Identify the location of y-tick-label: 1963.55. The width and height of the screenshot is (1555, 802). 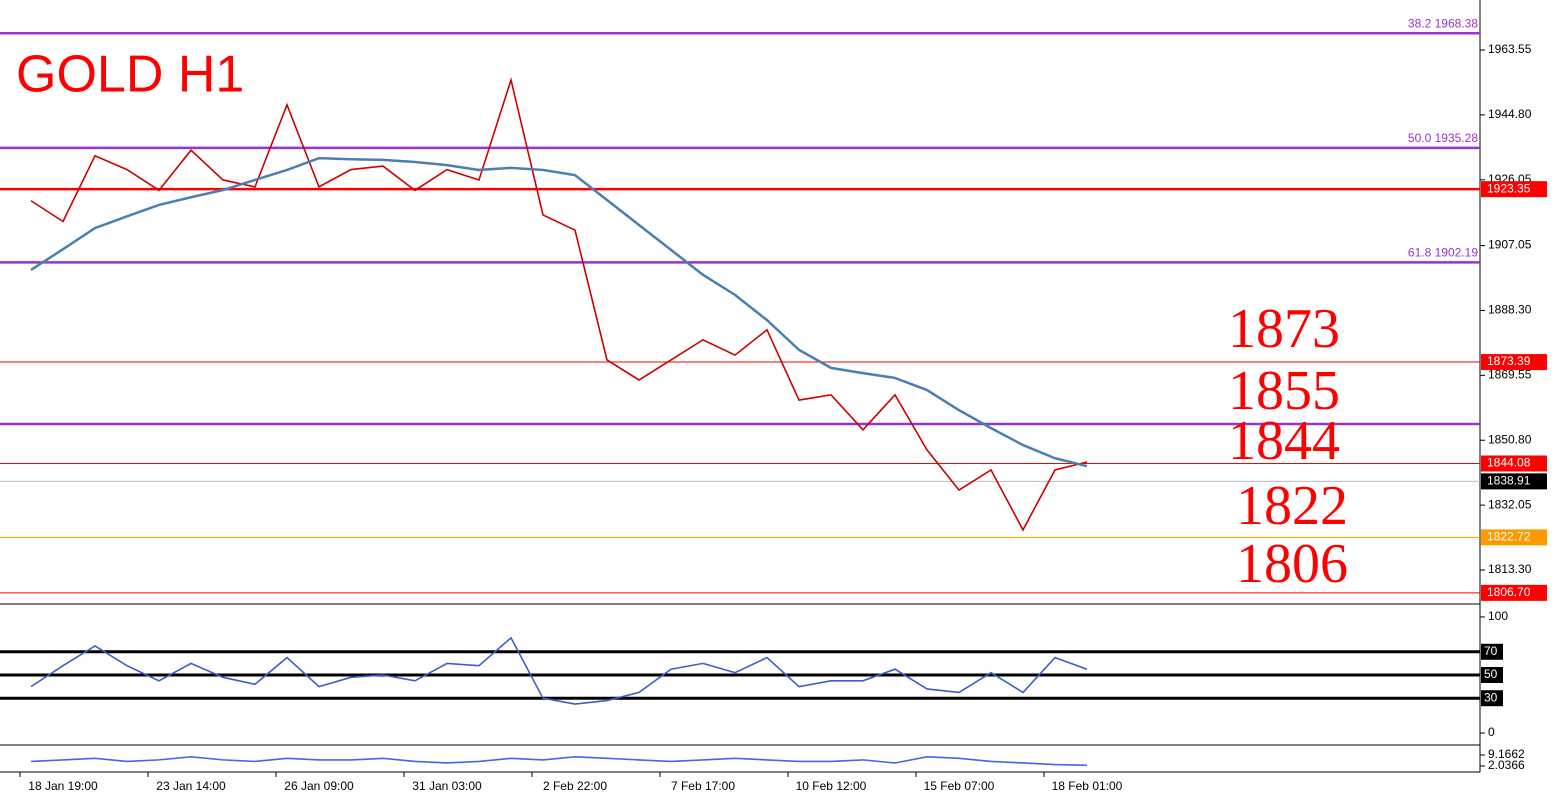
(1510, 49).